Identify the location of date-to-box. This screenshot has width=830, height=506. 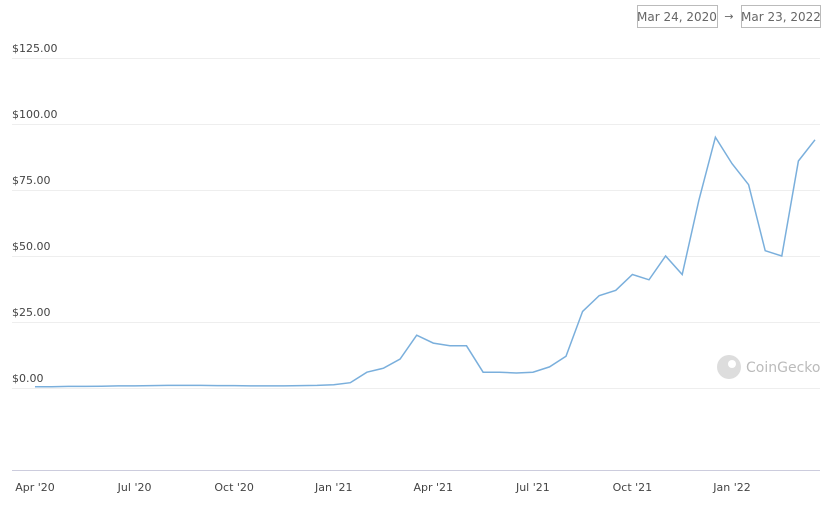
(781, 16).